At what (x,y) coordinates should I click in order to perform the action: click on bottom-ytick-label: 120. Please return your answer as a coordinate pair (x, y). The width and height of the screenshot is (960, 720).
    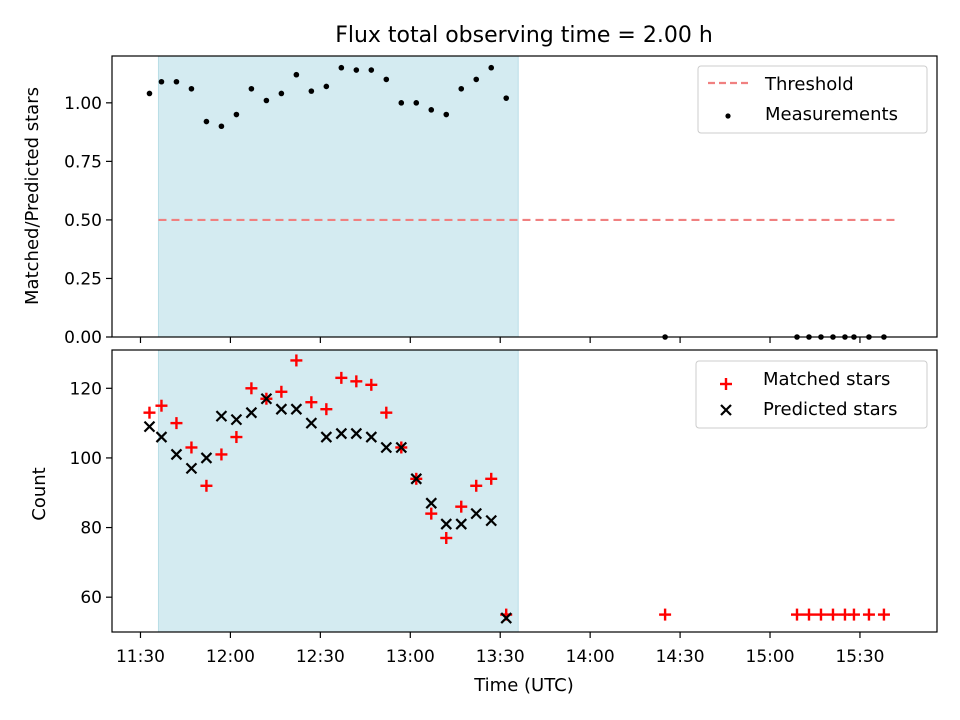
    Looking at the image, I should click on (86, 389).